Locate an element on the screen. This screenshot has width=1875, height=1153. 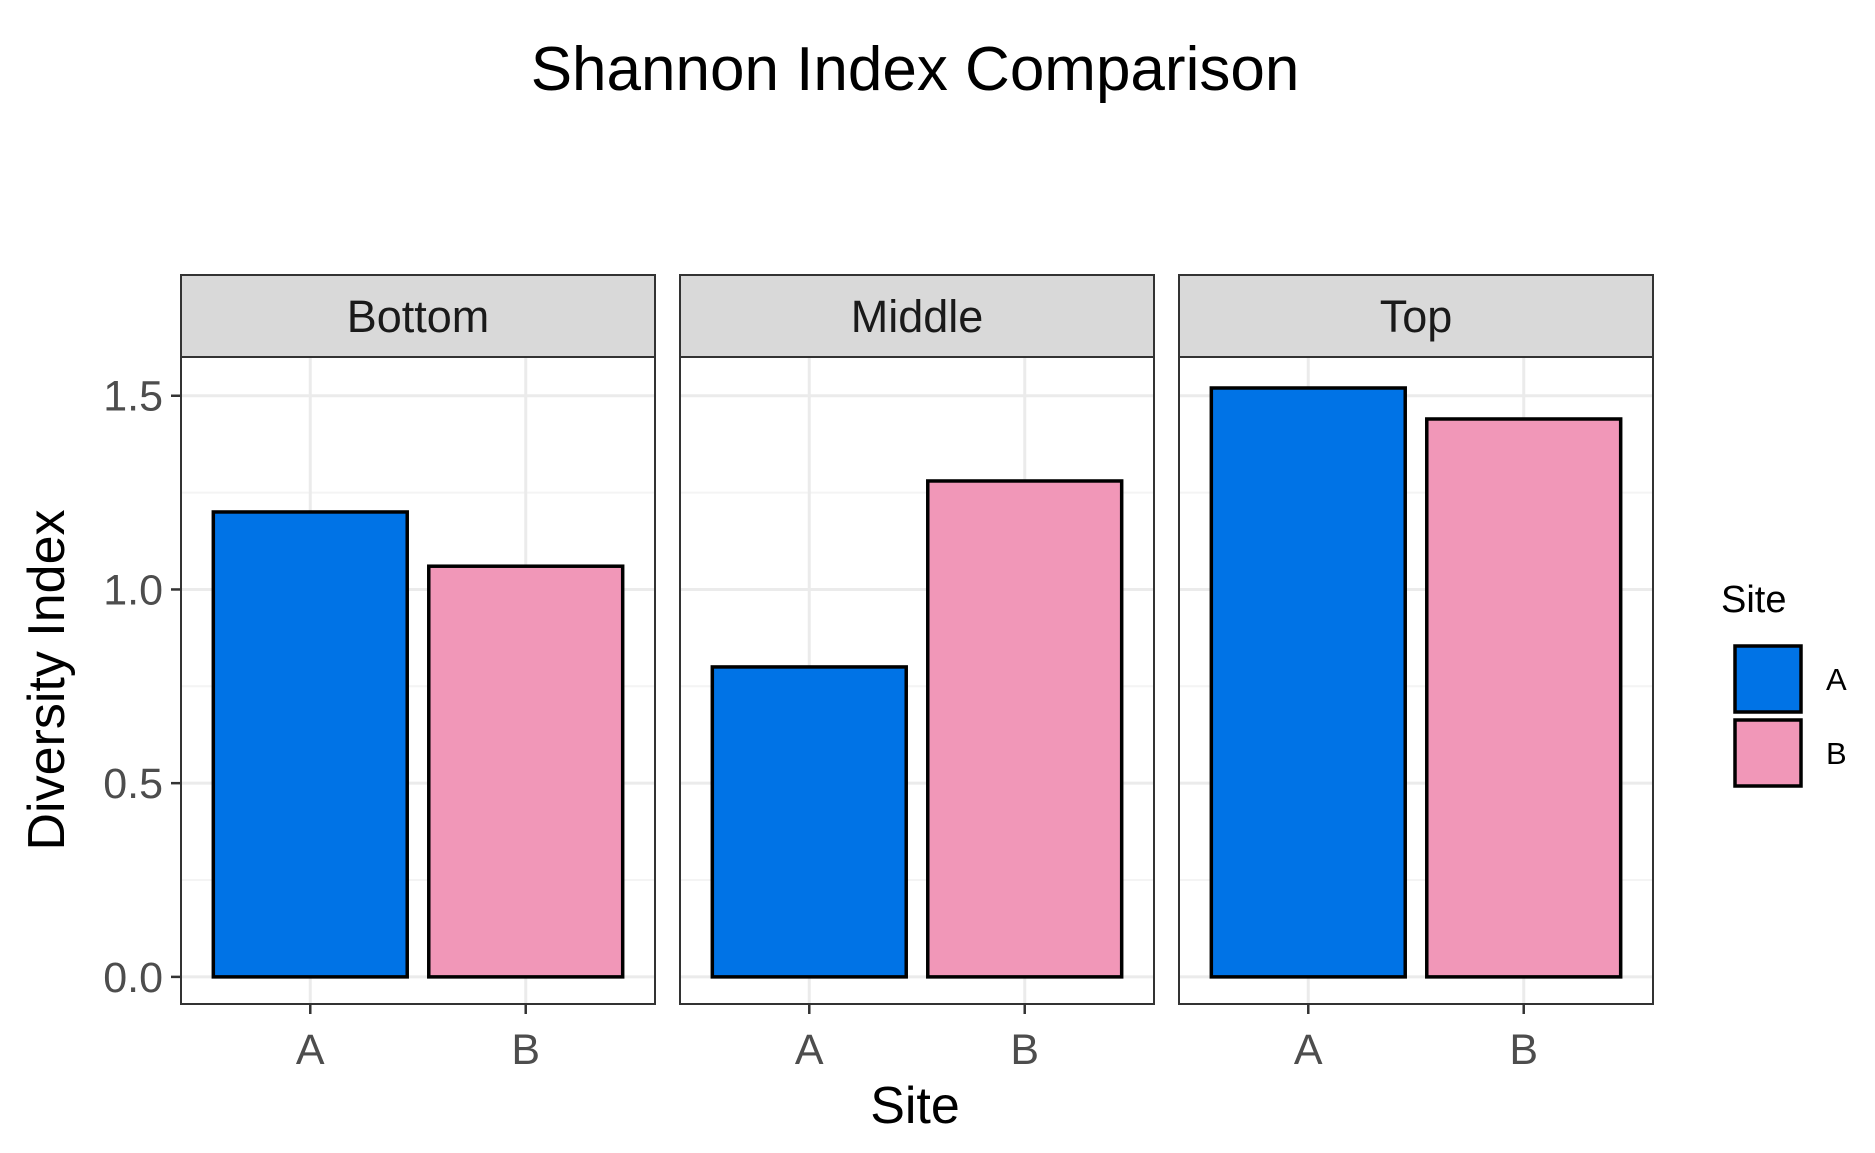
facet-strip-label: Middle is located at coordinates (917, 316).